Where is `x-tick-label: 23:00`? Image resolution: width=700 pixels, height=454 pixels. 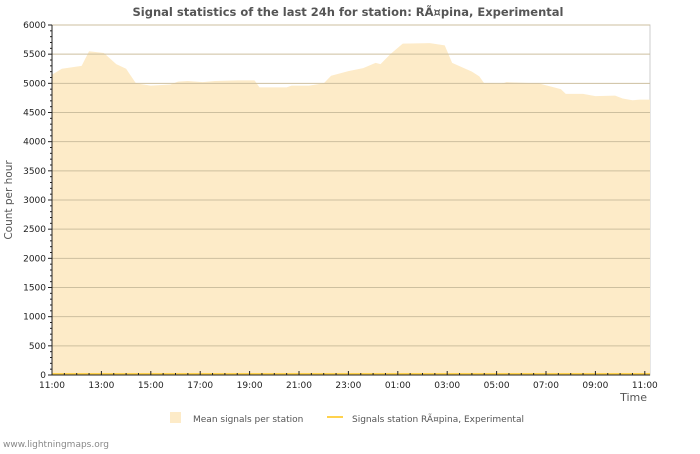
x-tick-label: 23:00 is located at coordinates (348, 386).